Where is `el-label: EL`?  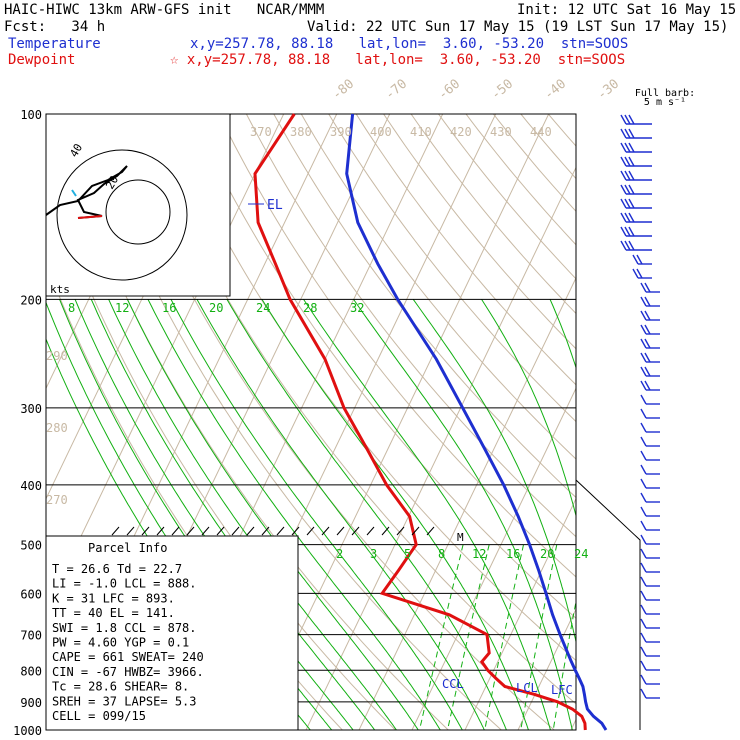 el-label: EL is located at coordinates (275, 205).